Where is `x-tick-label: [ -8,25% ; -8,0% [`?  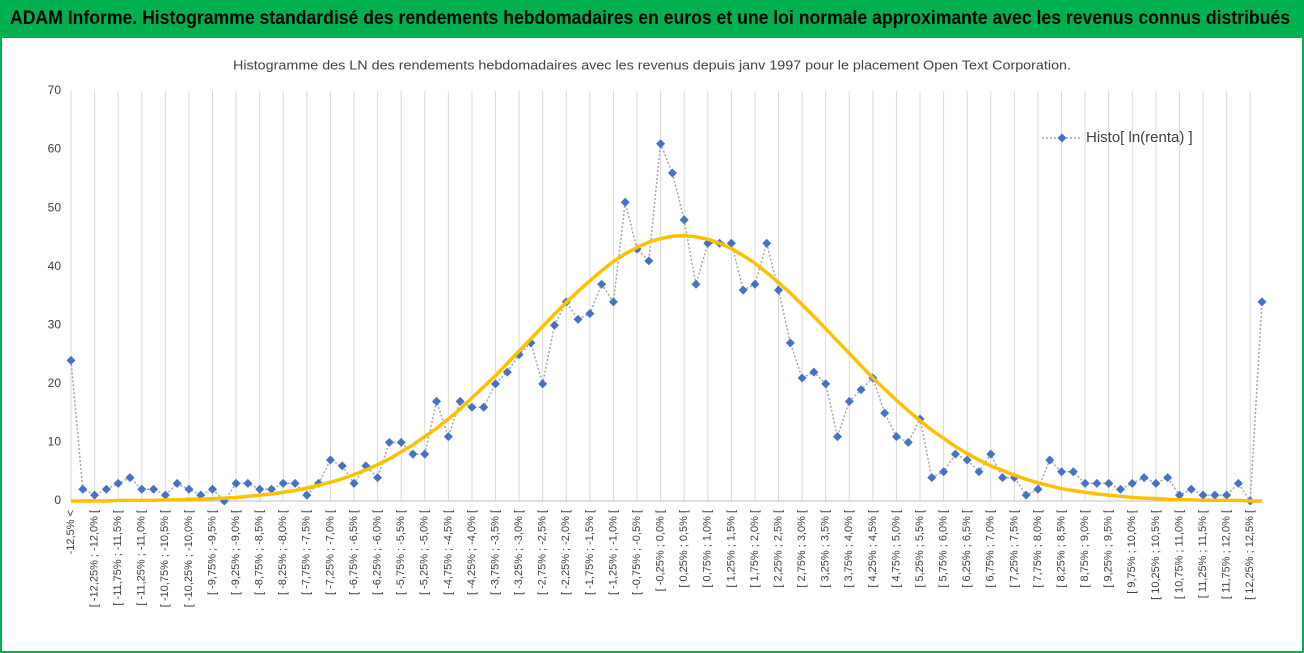
x-tick-label: [ -8,25% ; -8,0% [ is located at coordinates (283, 552).